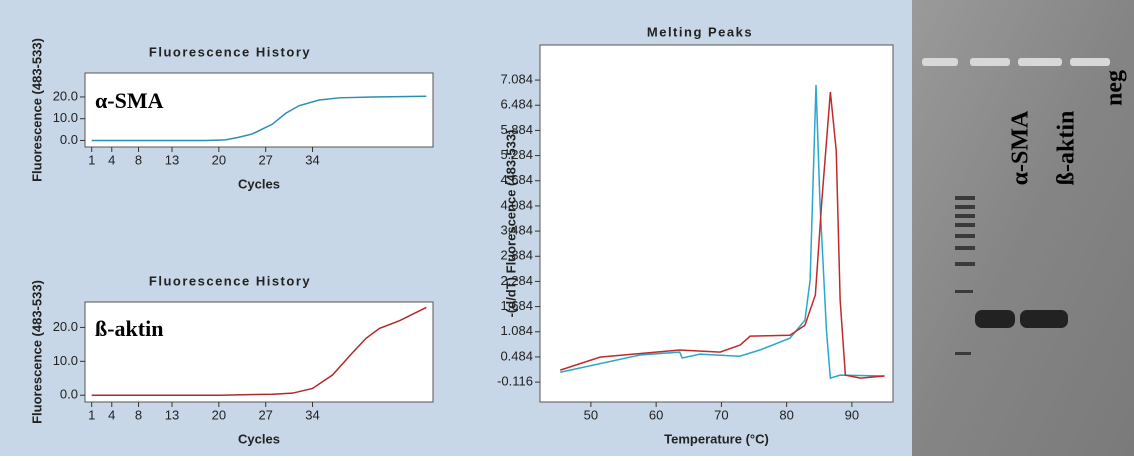 This screenshot has width=1134, height=461. Describe the element at coordinates (516, 330) in the screenshot. I see `y-tick-label: 1.084` at that location.